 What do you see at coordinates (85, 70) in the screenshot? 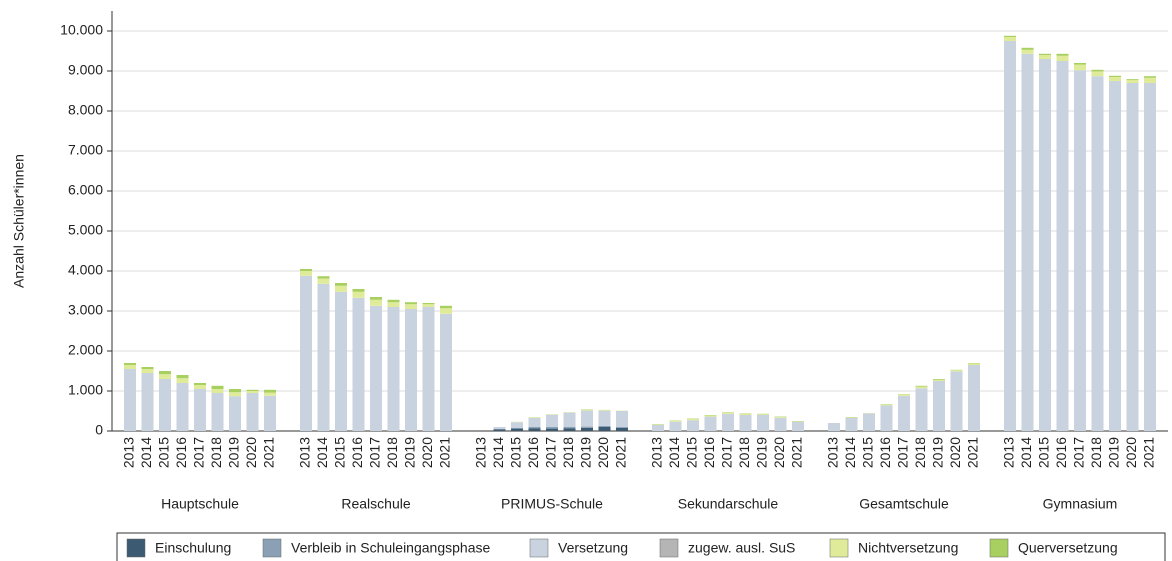
I see `y-tick-label: 9.000` at bounding box center [85, 70].